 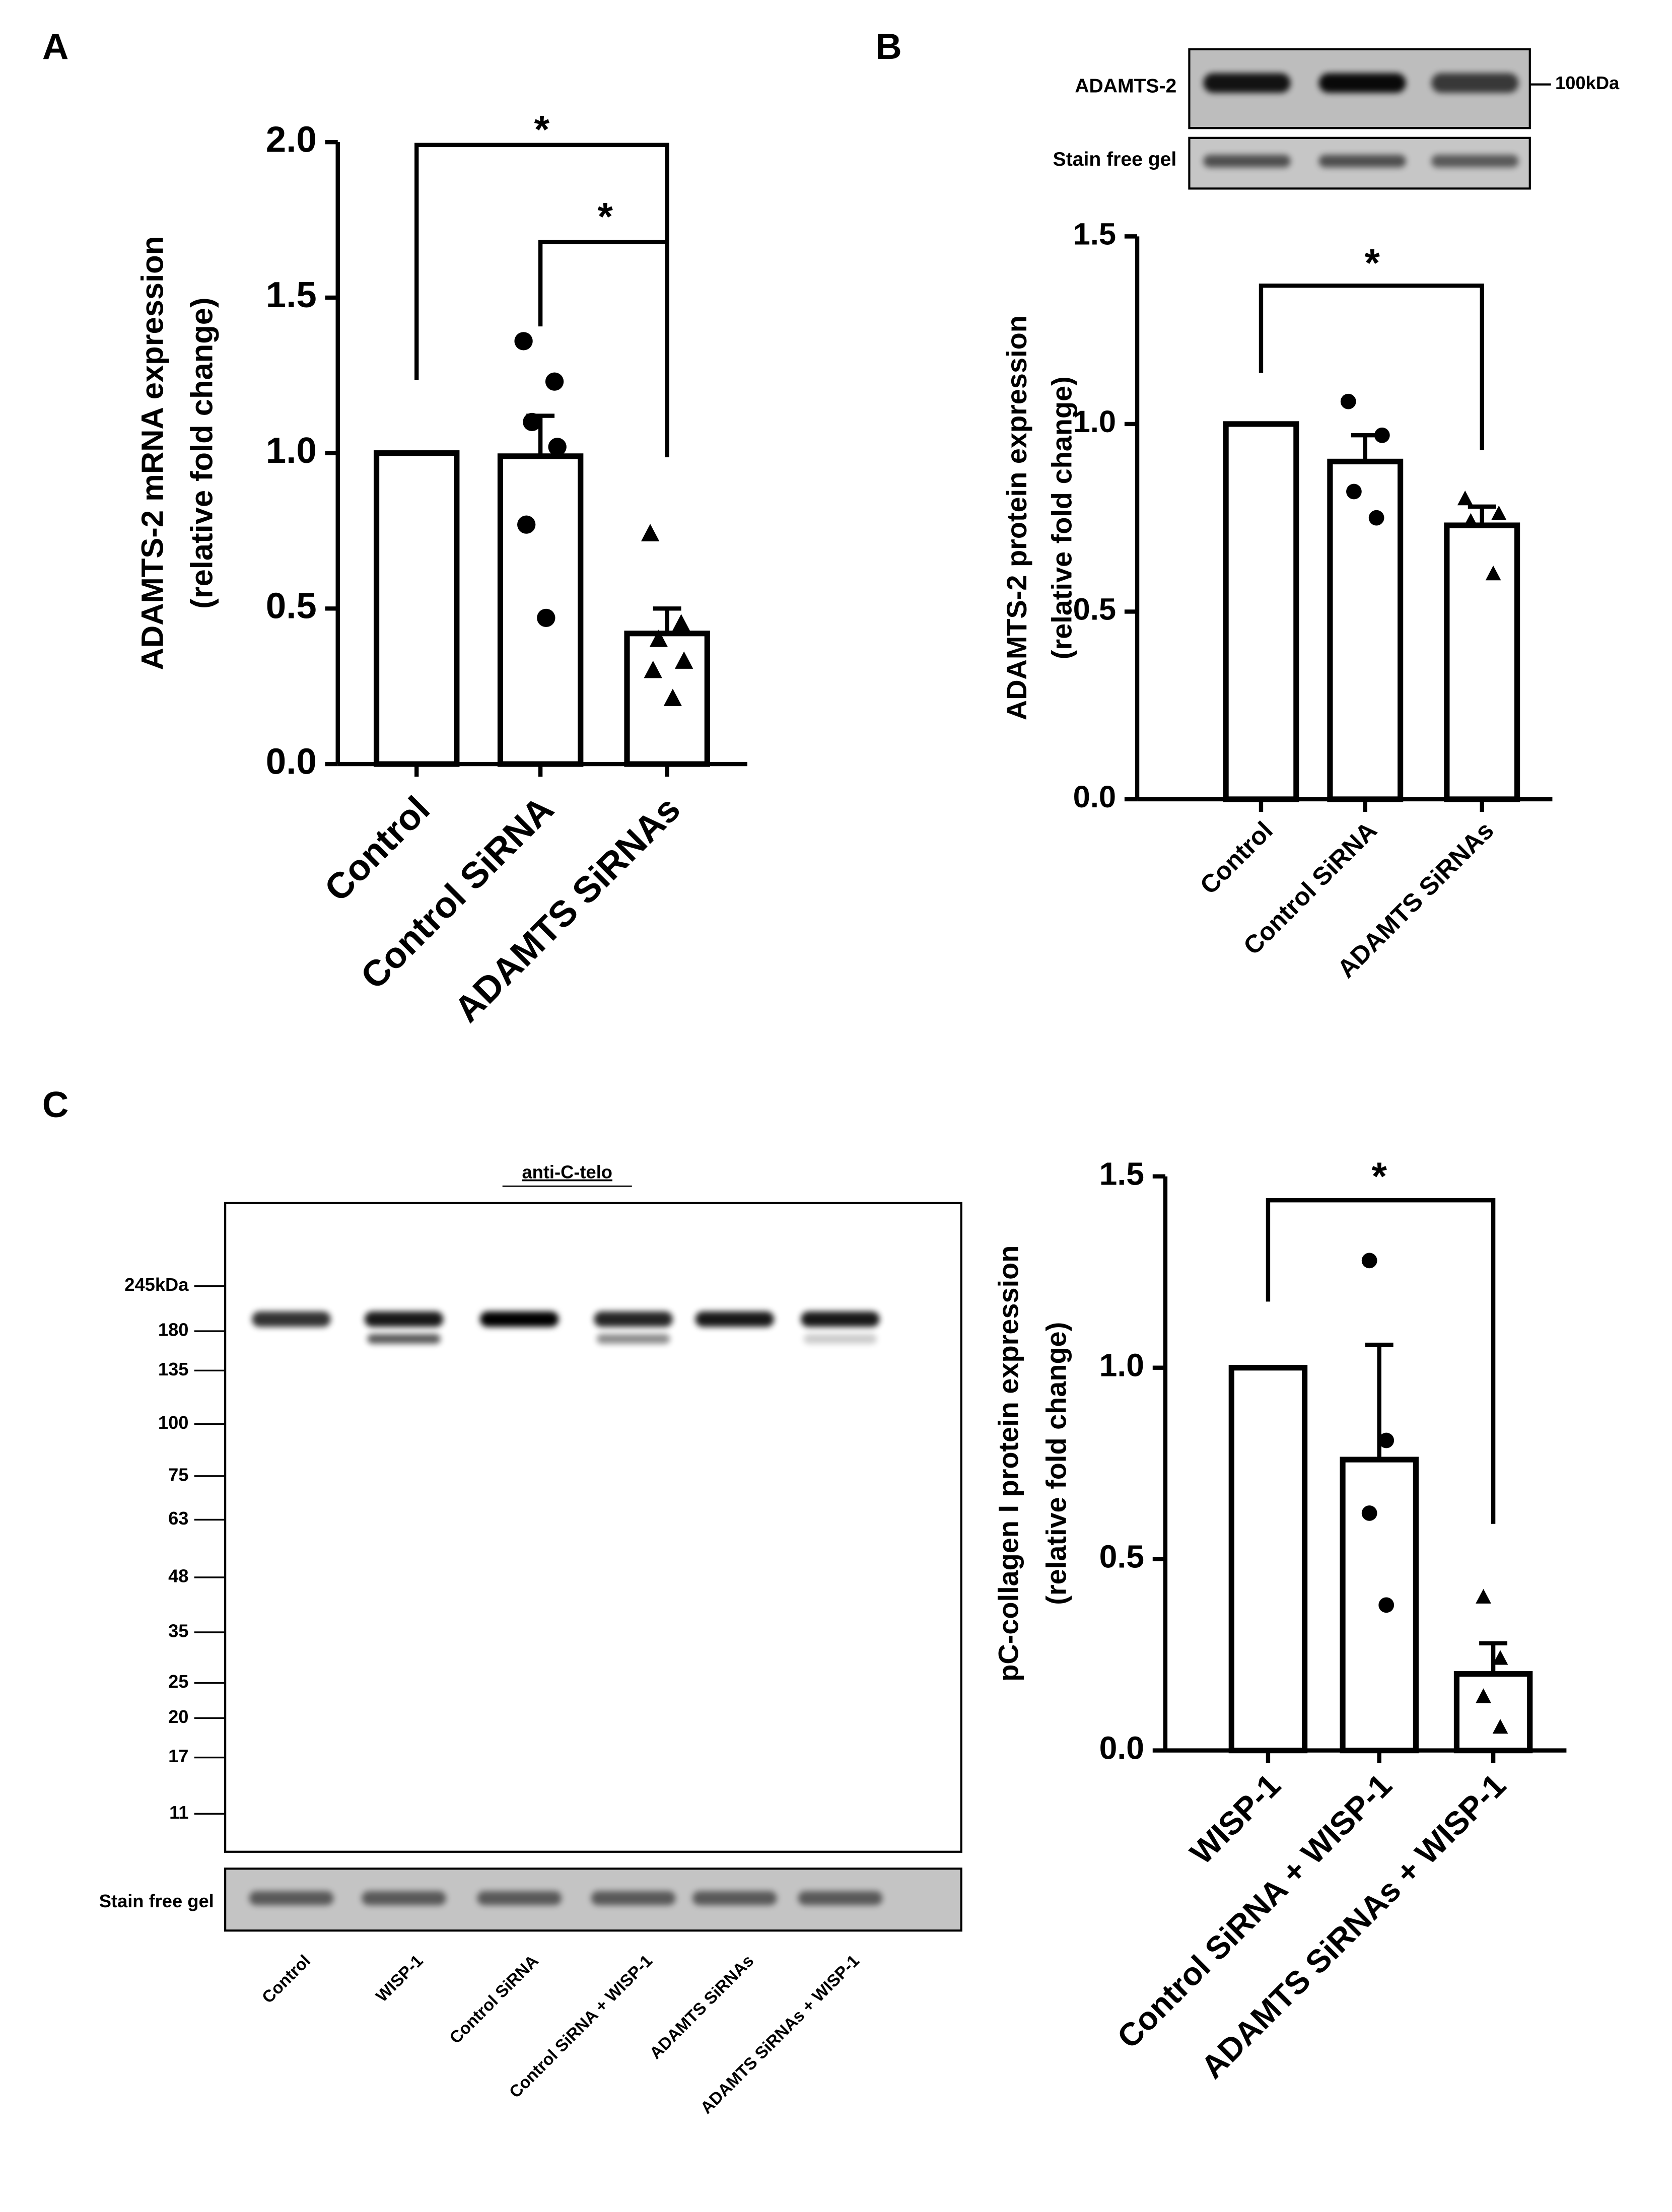 I want to click on marker-label: 100, so click(x=173, y=1422).